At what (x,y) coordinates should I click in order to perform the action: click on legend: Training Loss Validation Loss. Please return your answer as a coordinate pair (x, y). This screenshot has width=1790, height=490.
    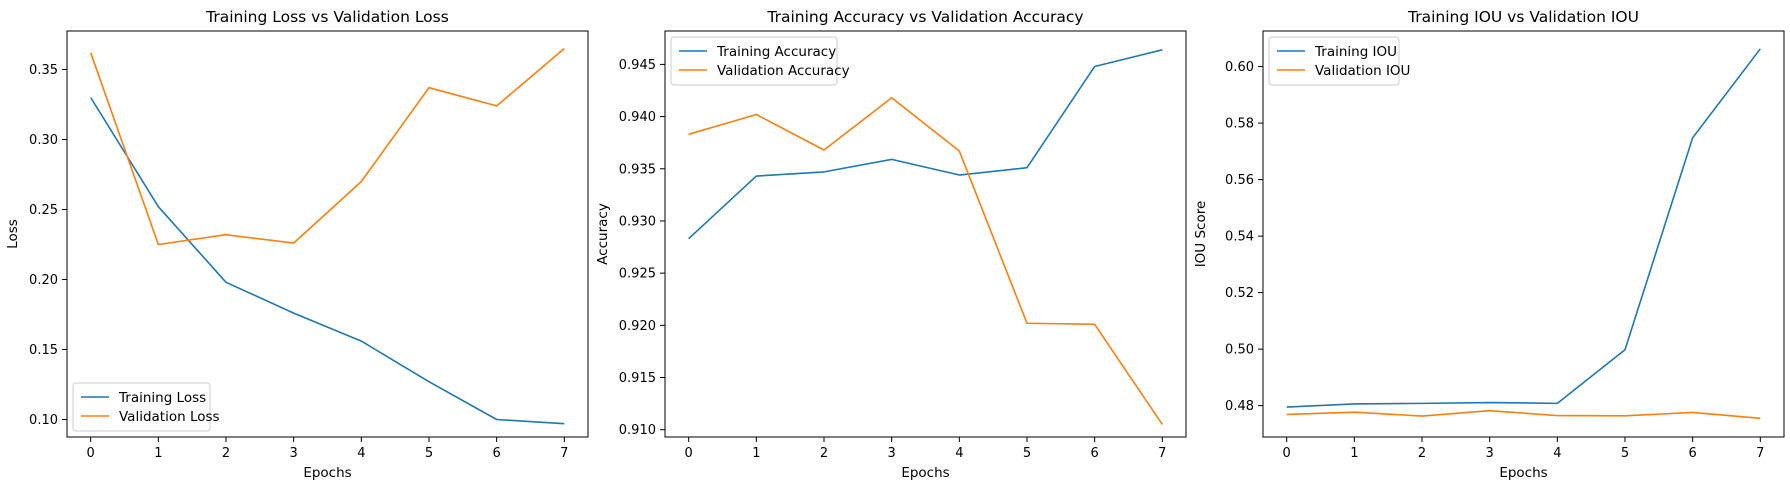
    Looking at the image, I should click on (146, 407).